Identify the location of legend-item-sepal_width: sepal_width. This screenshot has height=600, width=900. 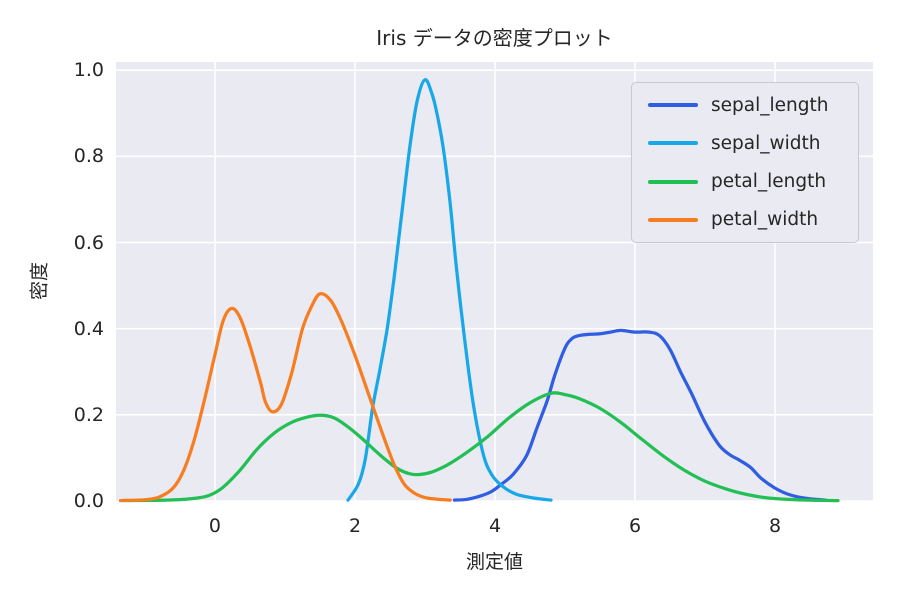
(745, 143).